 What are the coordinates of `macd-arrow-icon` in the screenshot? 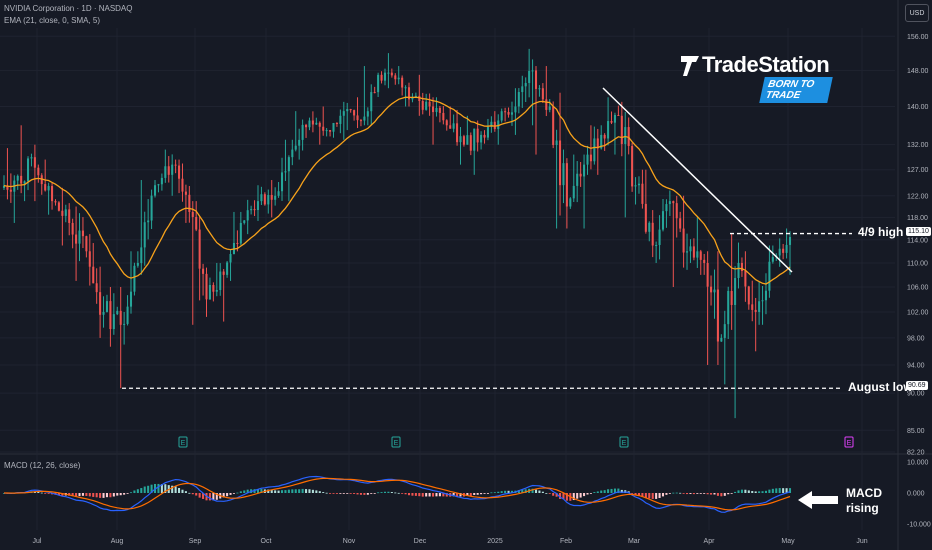 It's located at (818, 500).